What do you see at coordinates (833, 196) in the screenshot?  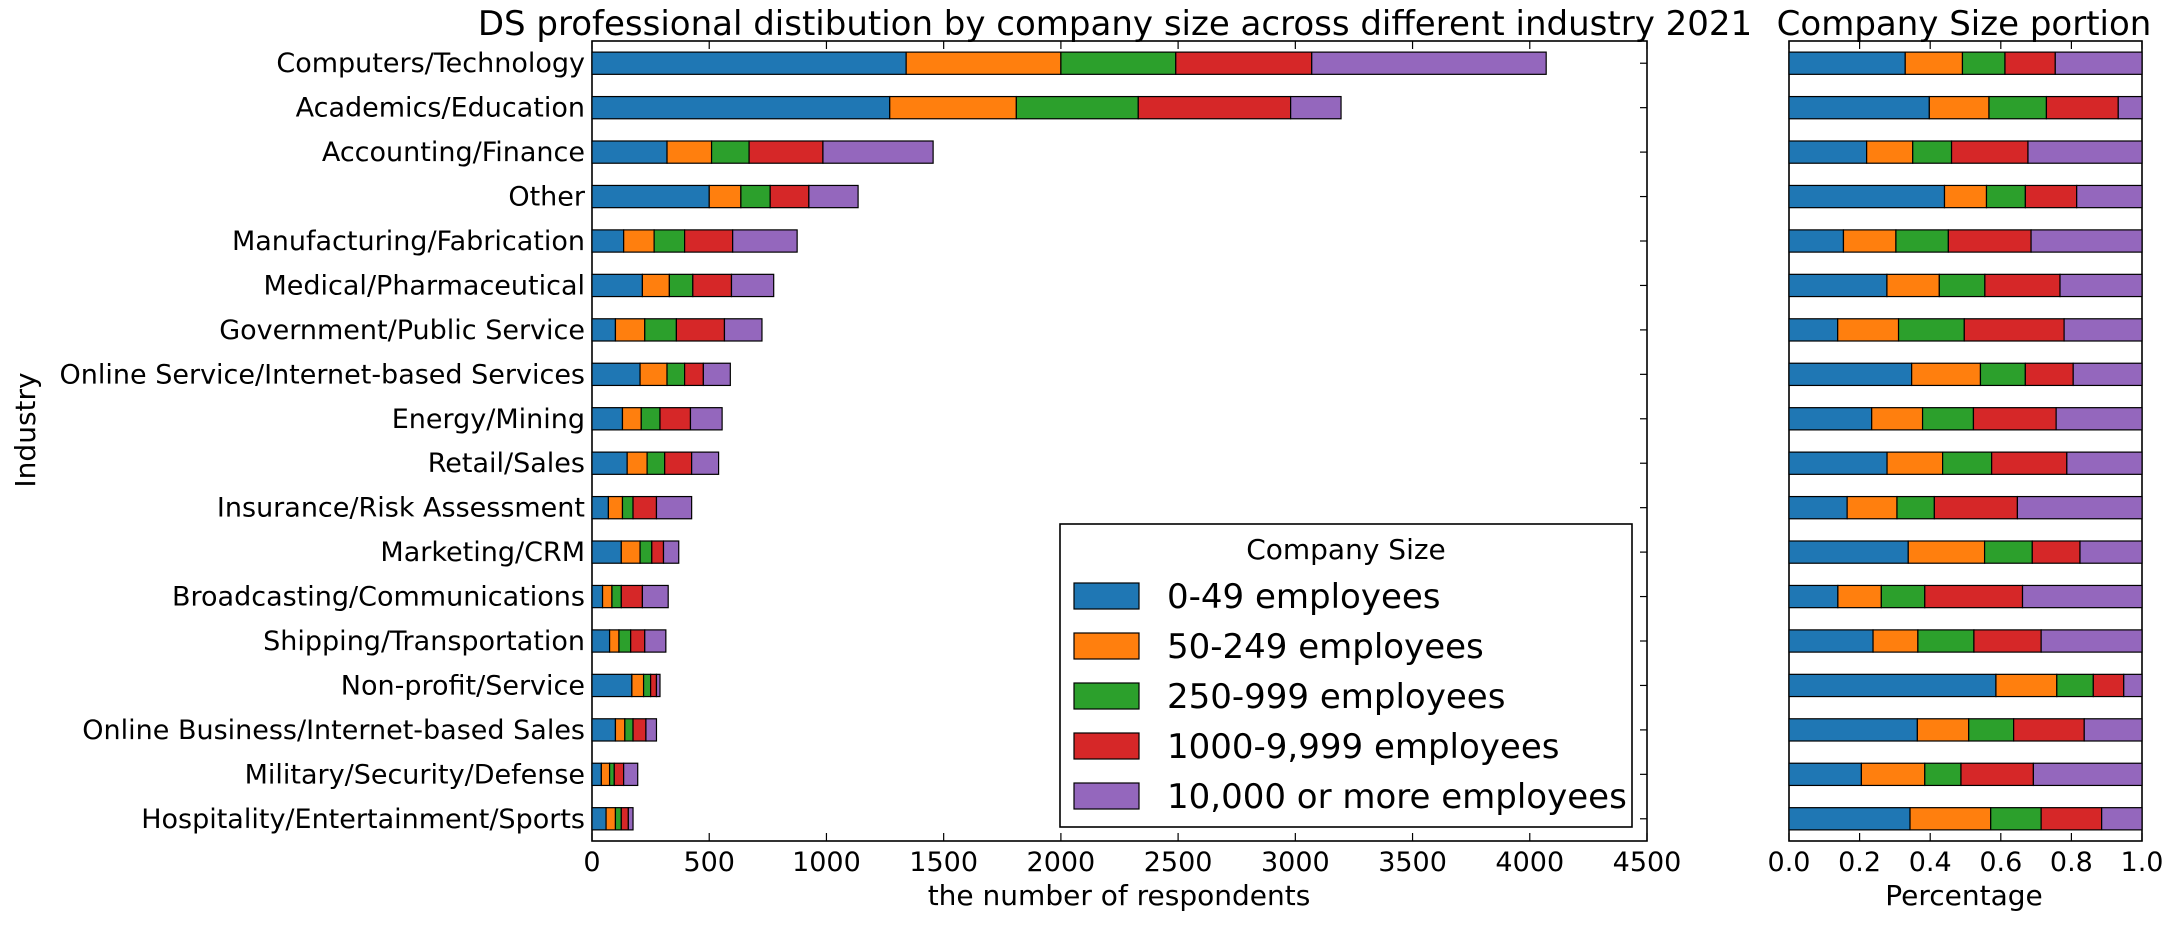 I see `bar-other-10-000-or-more-employees` at bounding box center [833, 196].